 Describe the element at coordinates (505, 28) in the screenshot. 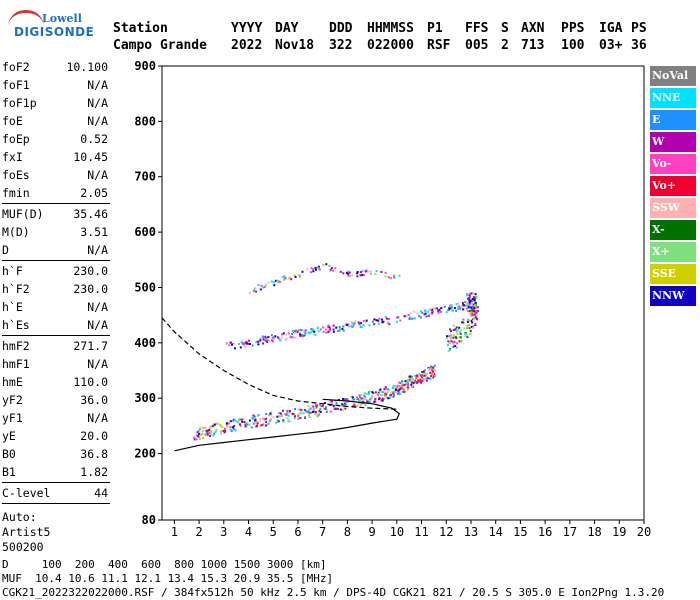

I see `header-row1-cell: S` at that location.